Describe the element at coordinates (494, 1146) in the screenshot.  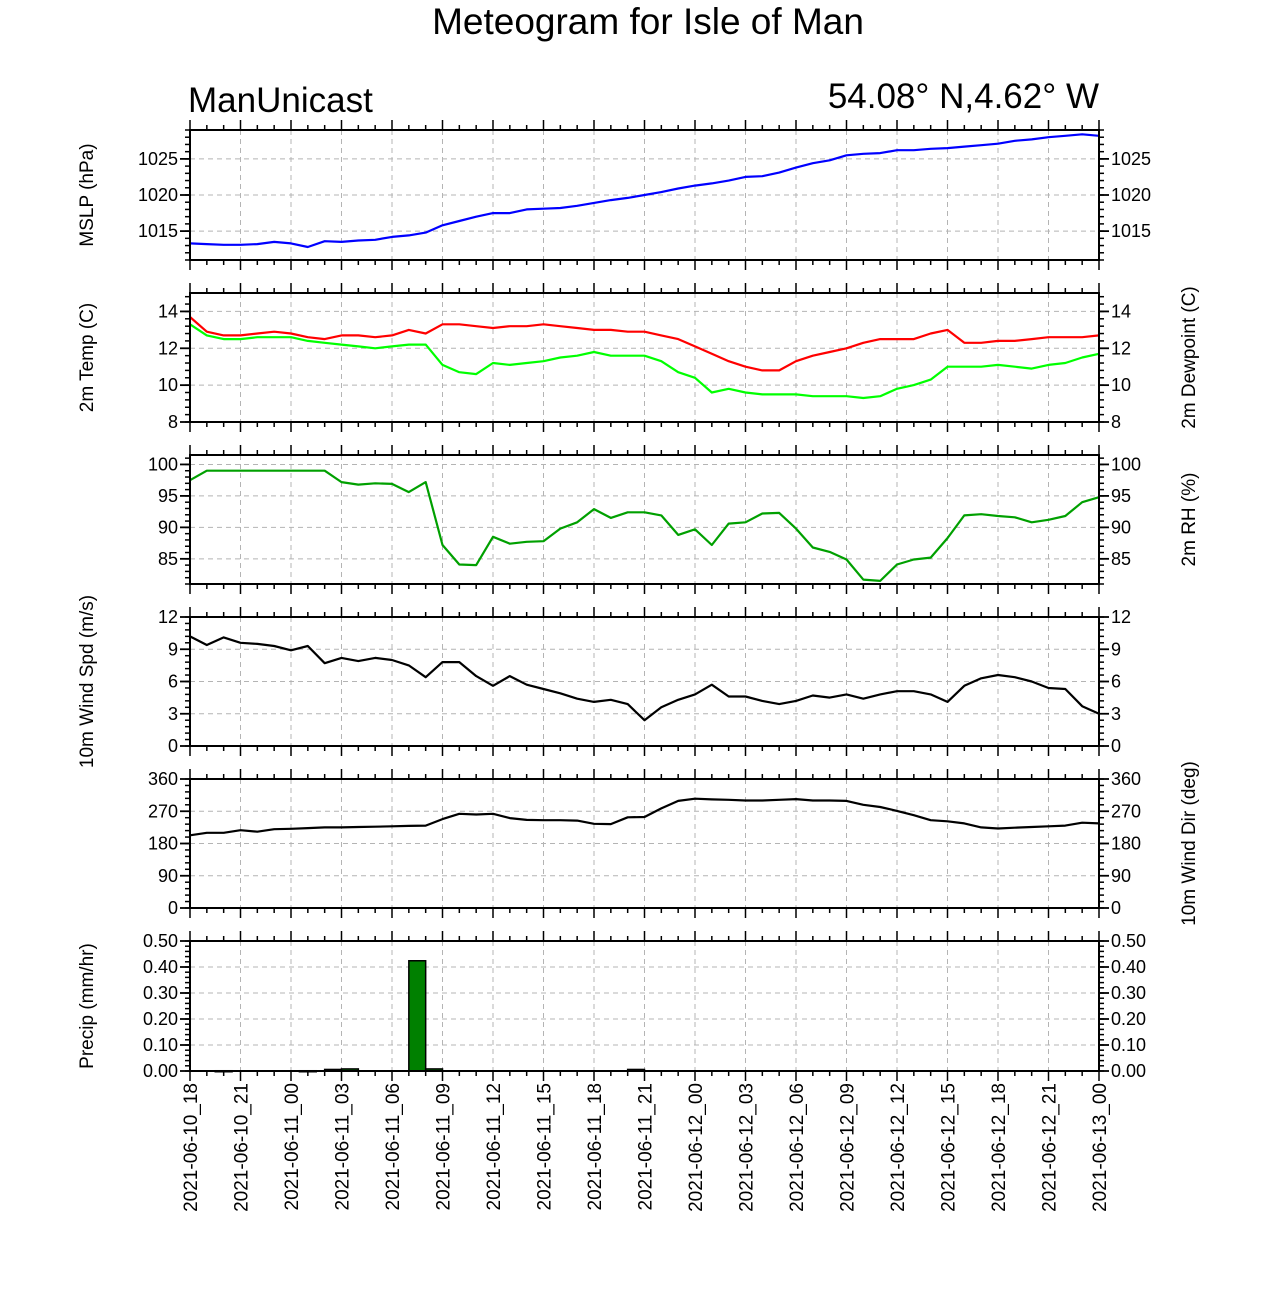
I see `time-tick-label: 2021-06-11_12` at that location.